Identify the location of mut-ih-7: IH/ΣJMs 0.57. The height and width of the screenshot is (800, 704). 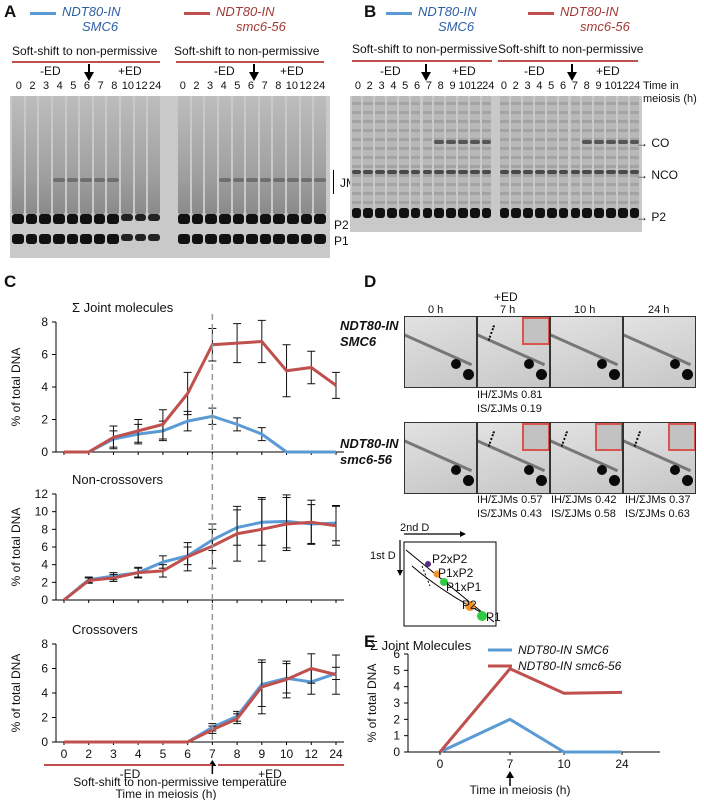
(510, 500).